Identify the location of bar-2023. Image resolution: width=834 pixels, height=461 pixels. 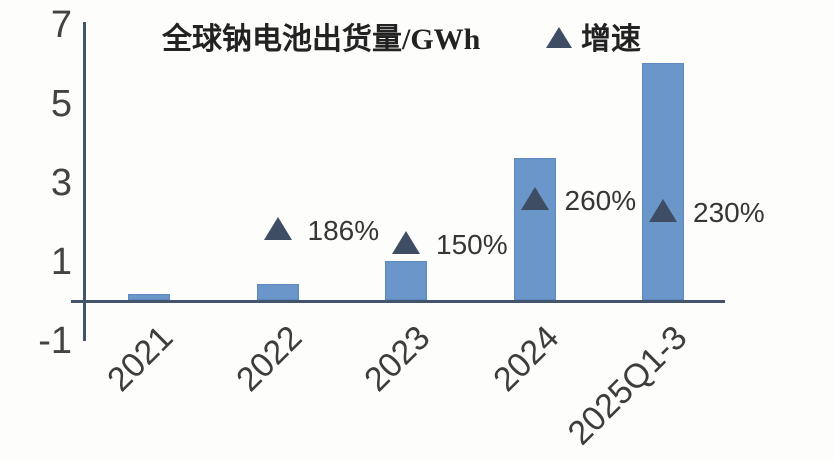
(406, 280).